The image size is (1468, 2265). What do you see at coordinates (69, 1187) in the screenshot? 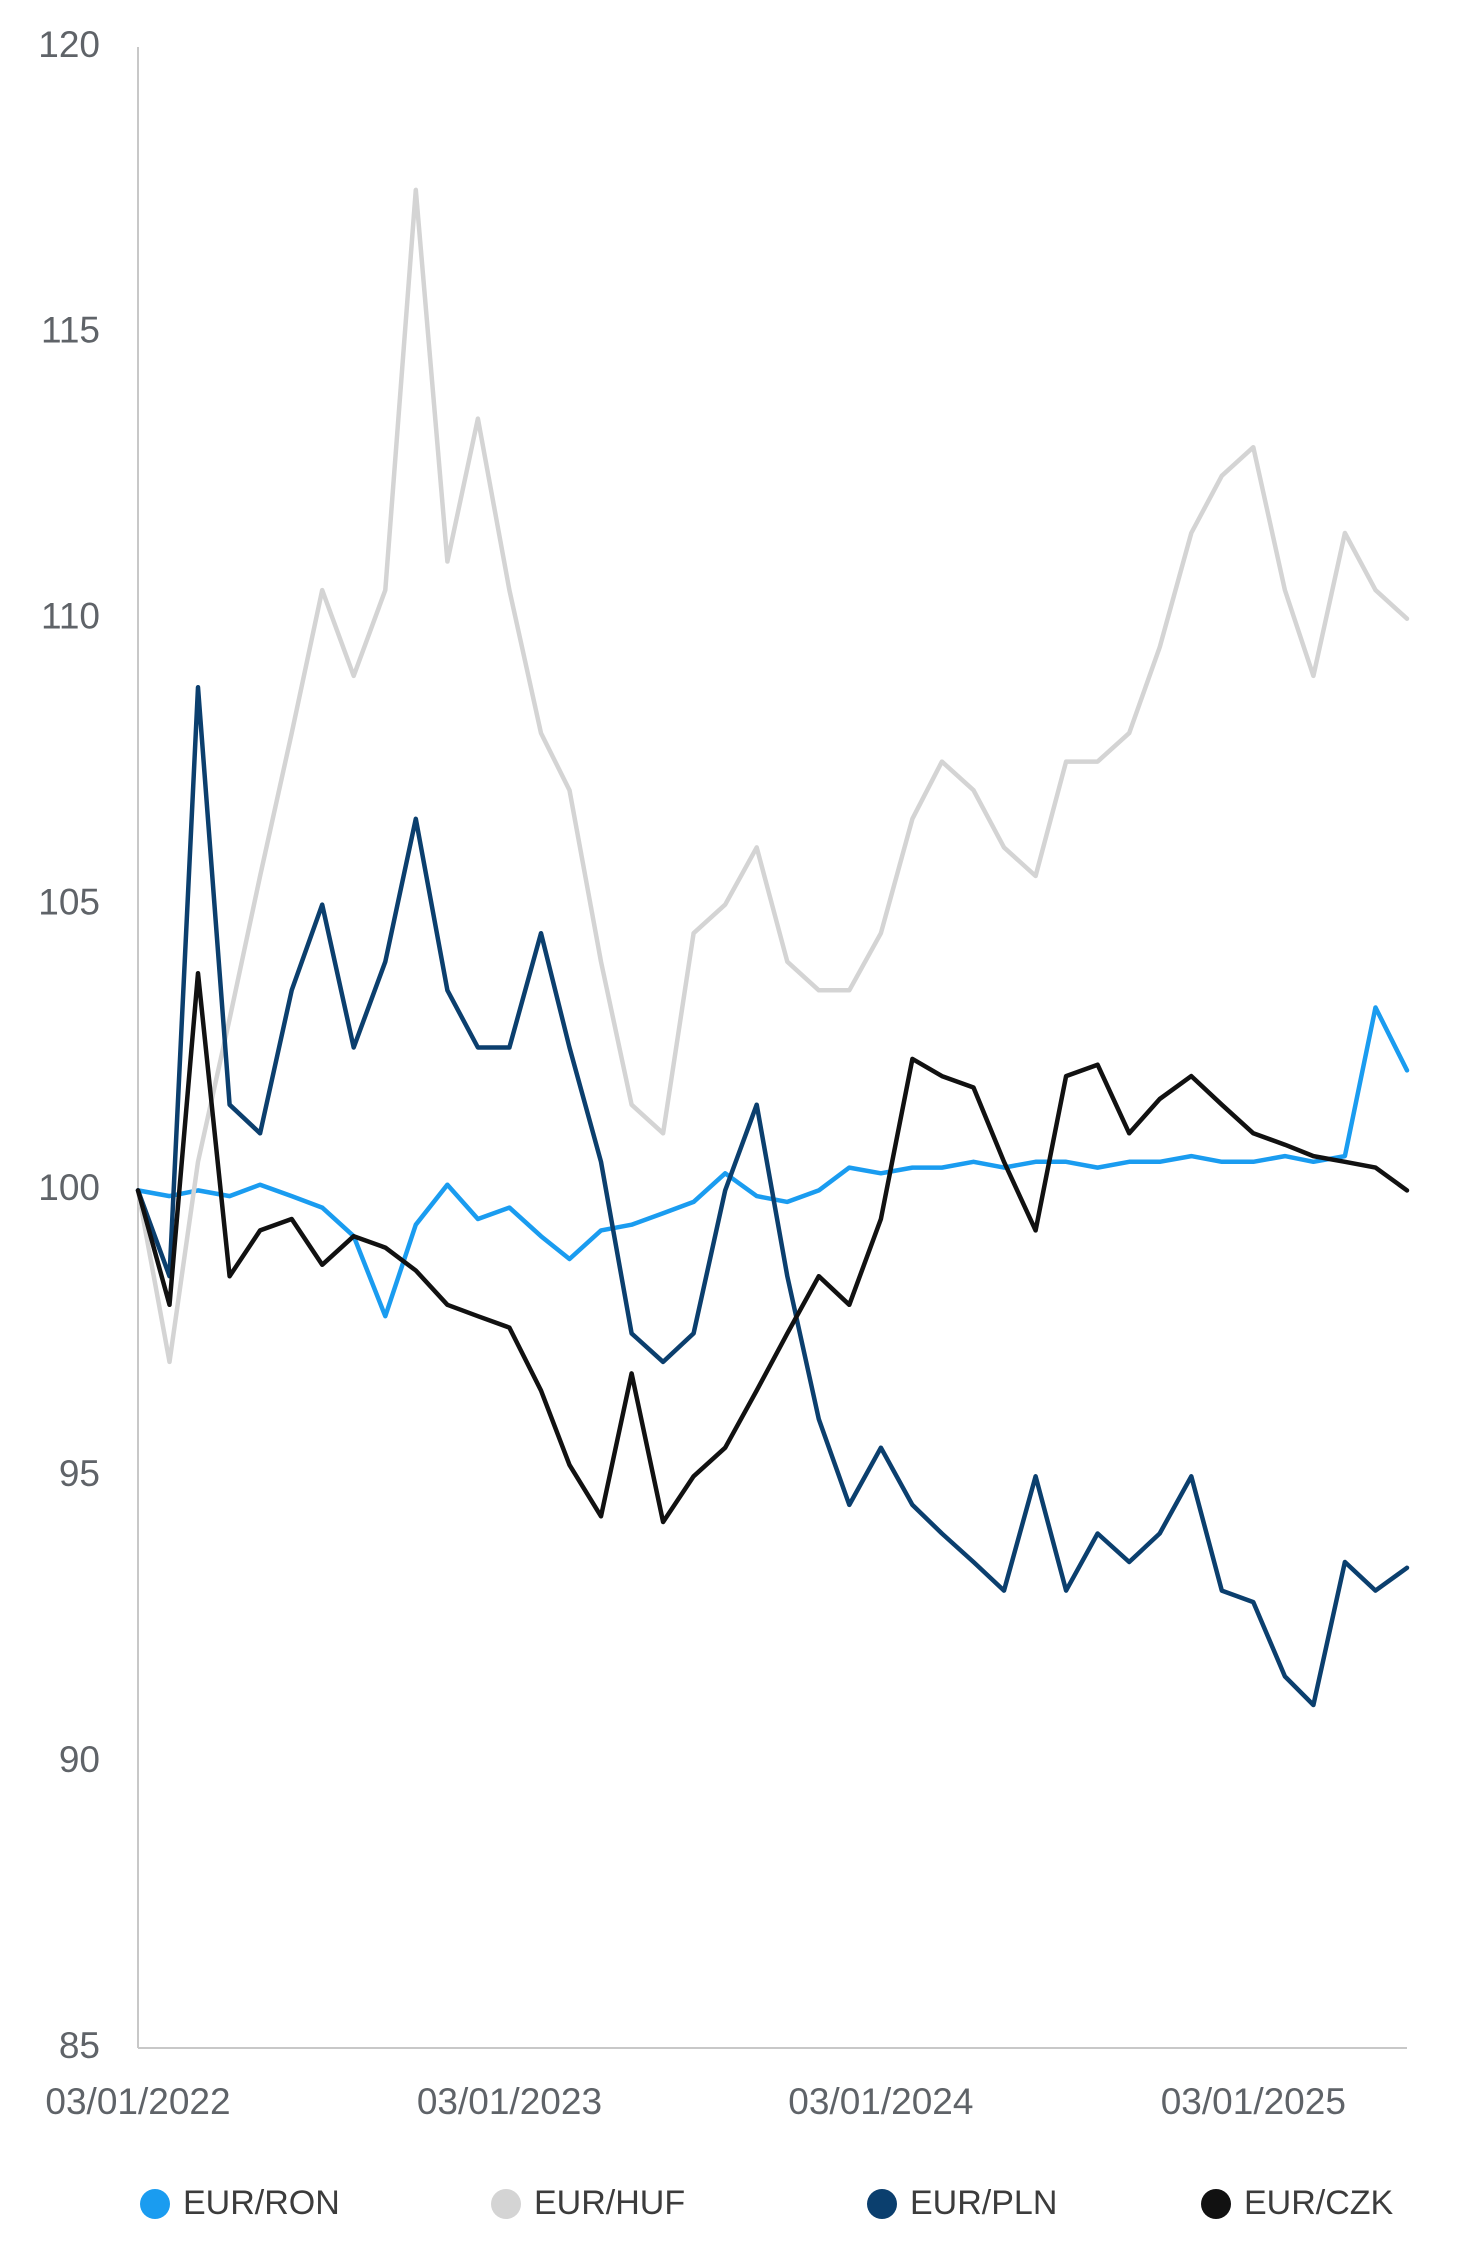
I see `y-tick-label: 100` at bounding box center [69, 1187].